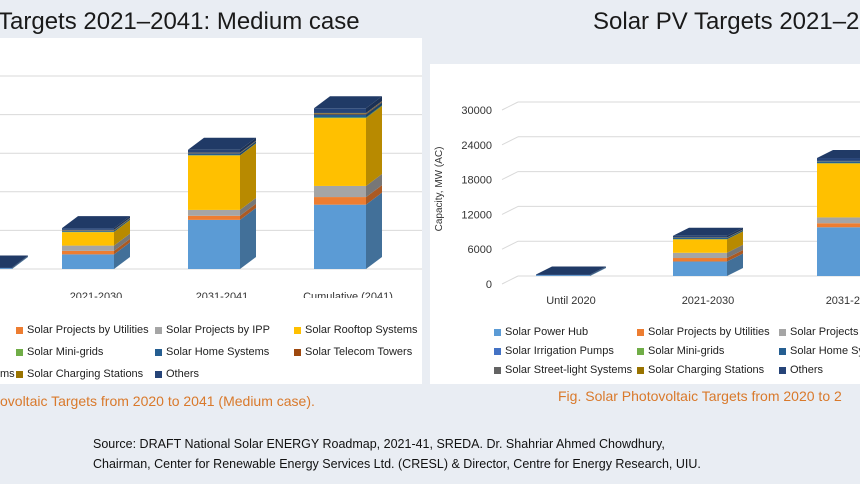 The image size is (860, 484). I want to click on legend-left-item-4: Solar Home Systems, so click(212, 352).